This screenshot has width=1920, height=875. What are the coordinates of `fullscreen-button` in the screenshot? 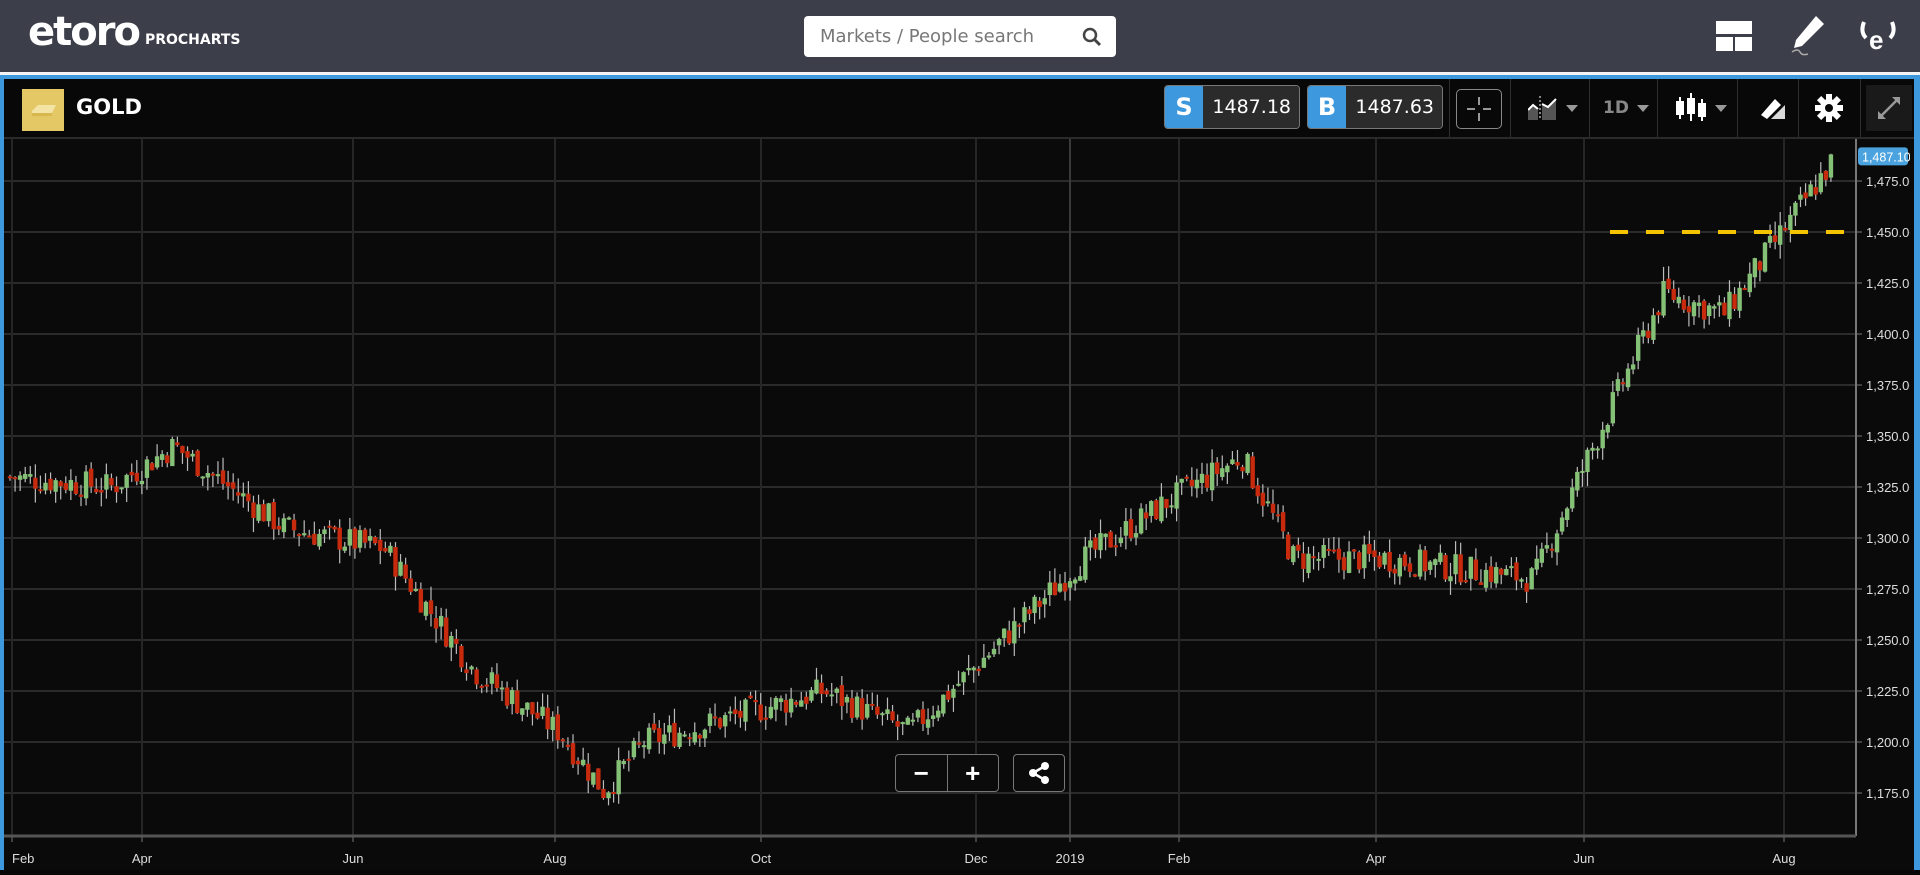 It's located at (1889, 108).